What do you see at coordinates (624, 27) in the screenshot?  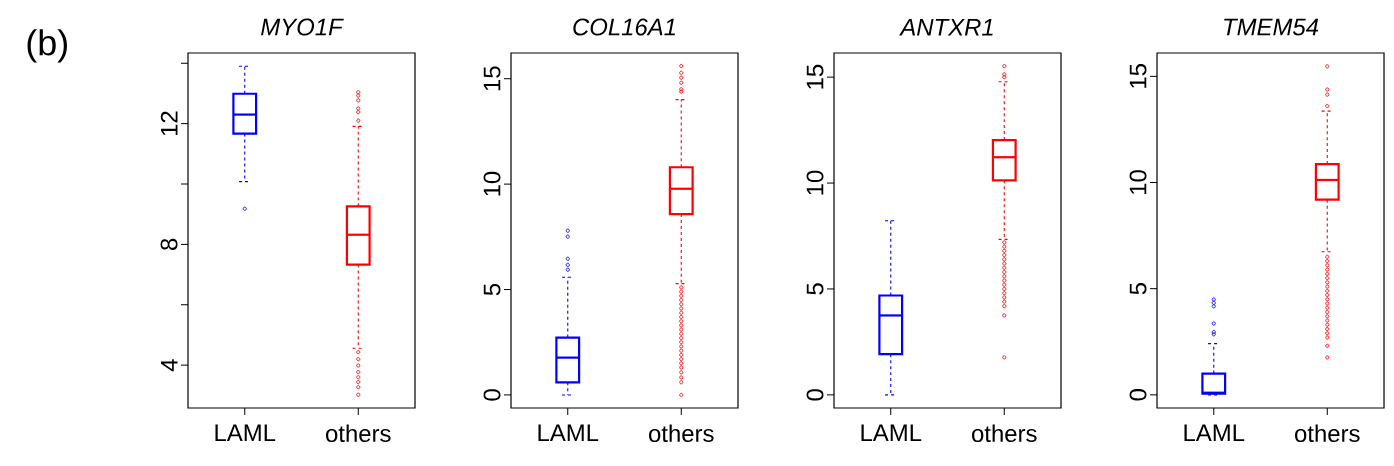 I see `chart-title: COL16A1` at bounding box center [624, 27].